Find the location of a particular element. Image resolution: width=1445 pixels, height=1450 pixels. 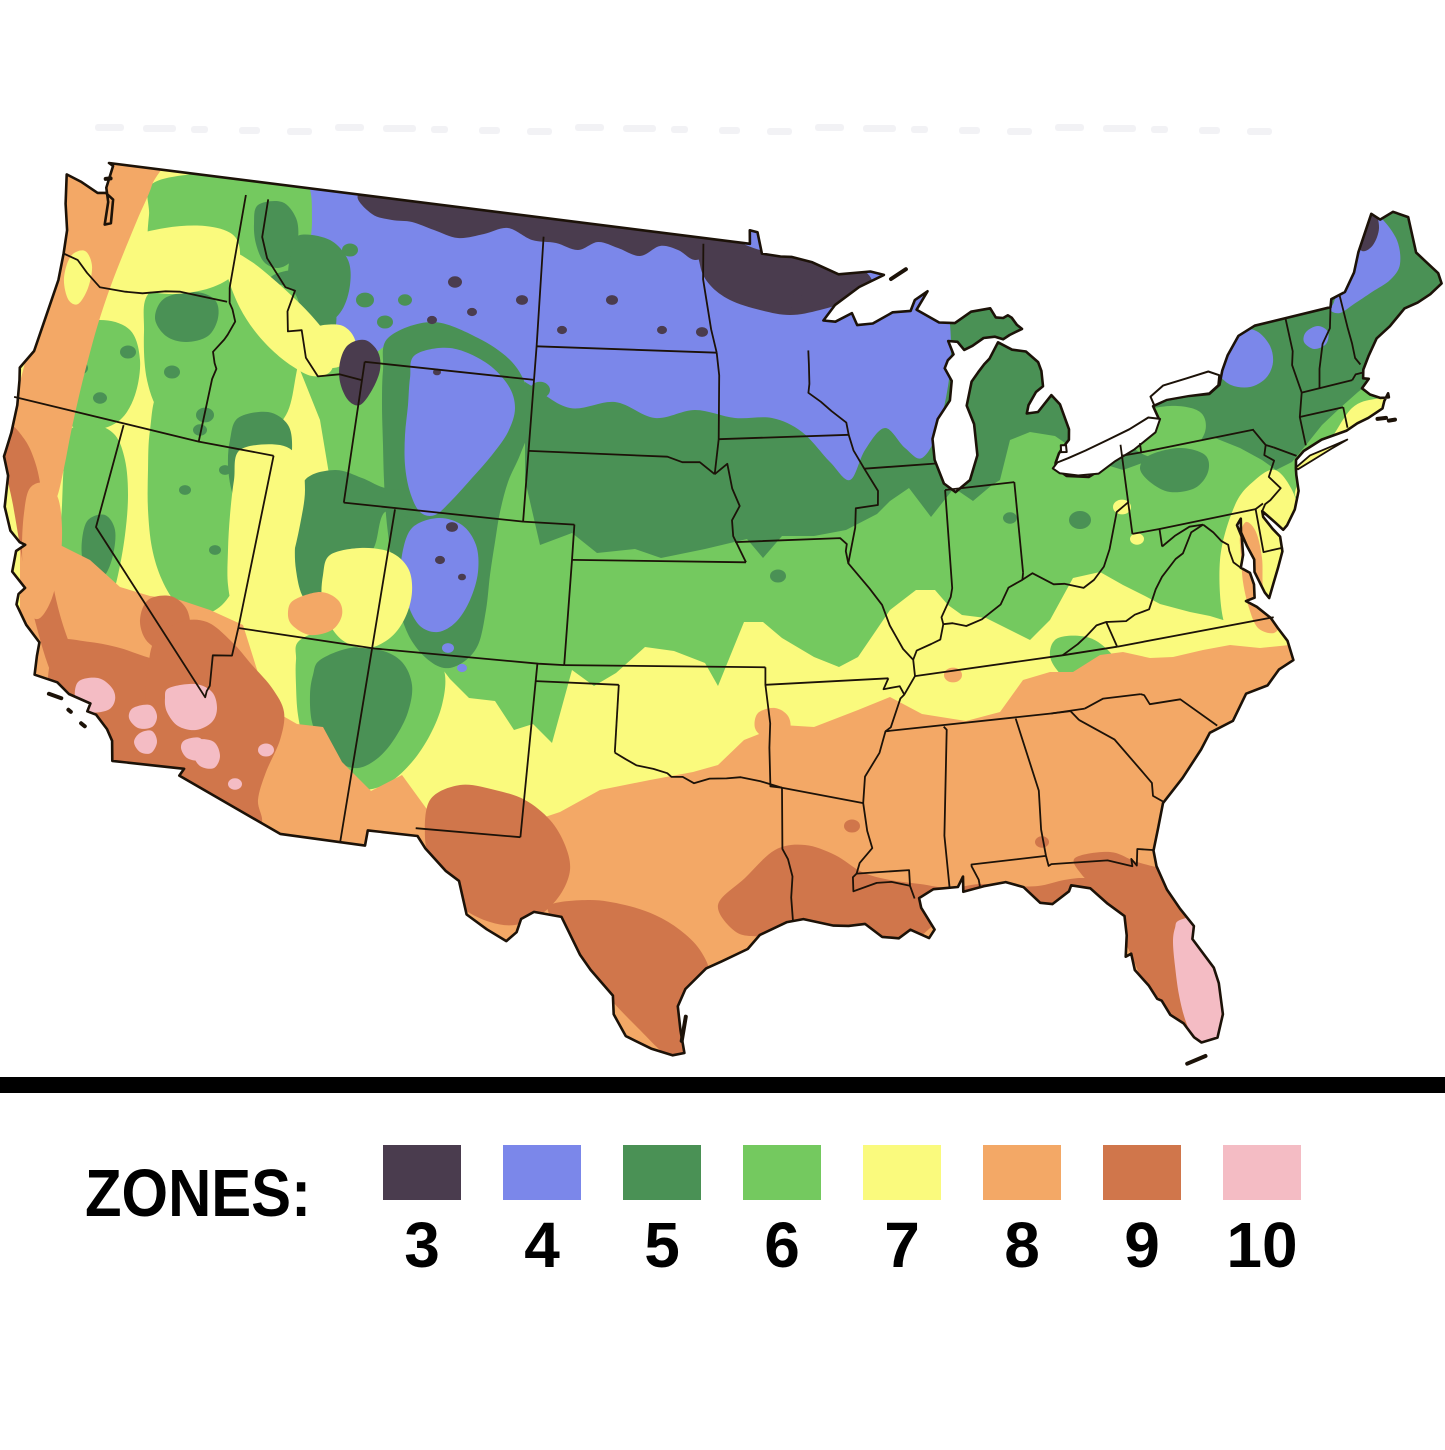

svg-text: 3 is located at coordinates (422, 1245).